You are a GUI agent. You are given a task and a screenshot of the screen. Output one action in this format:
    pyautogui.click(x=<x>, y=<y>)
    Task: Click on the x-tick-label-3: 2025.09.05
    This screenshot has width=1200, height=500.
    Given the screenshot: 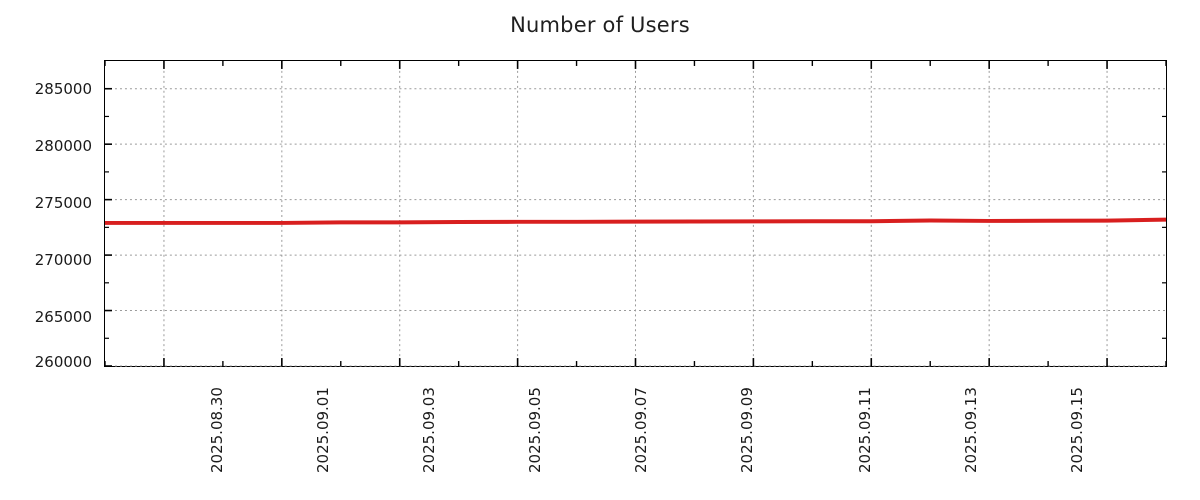 What is the action you would take?
    pyautogui.click(x=535, y=430)
    